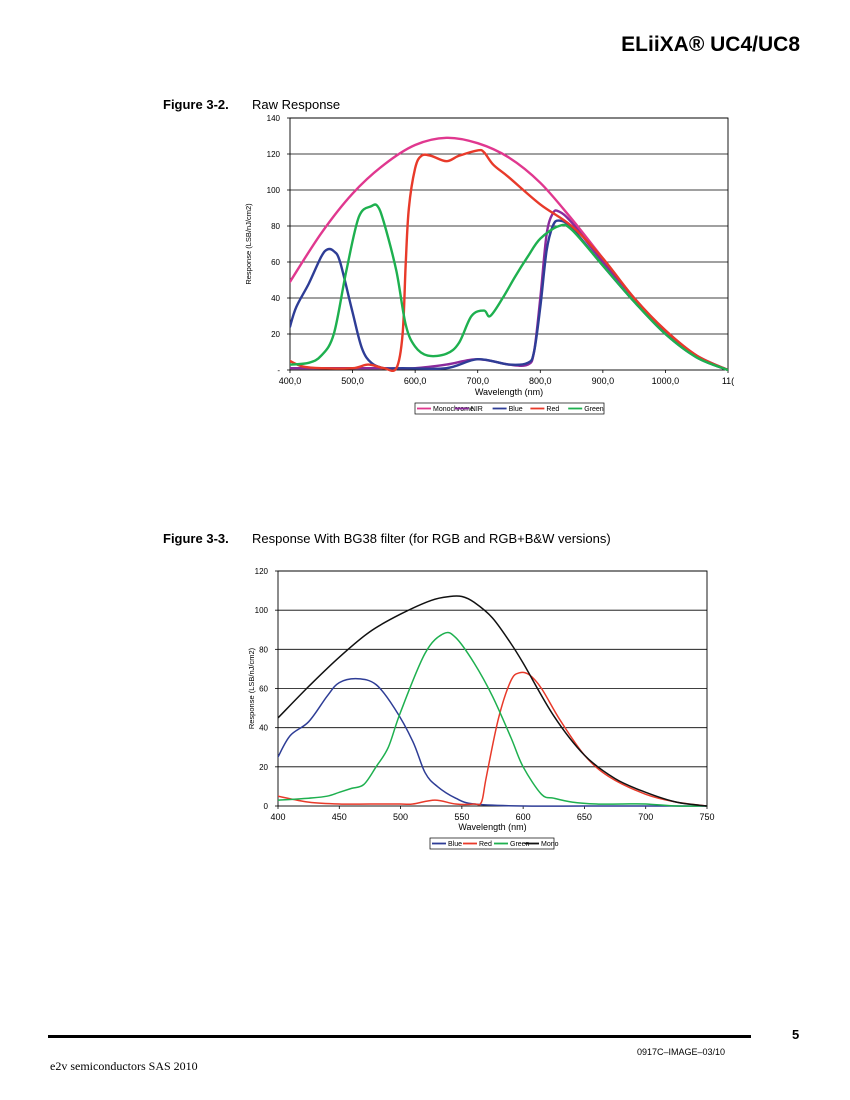 Image resolution: width=850 pixels, height=1100 pixels. Describe the element at coordinates (277, 817) in the screenshot. I see `x-tick-label: 400` at that location.